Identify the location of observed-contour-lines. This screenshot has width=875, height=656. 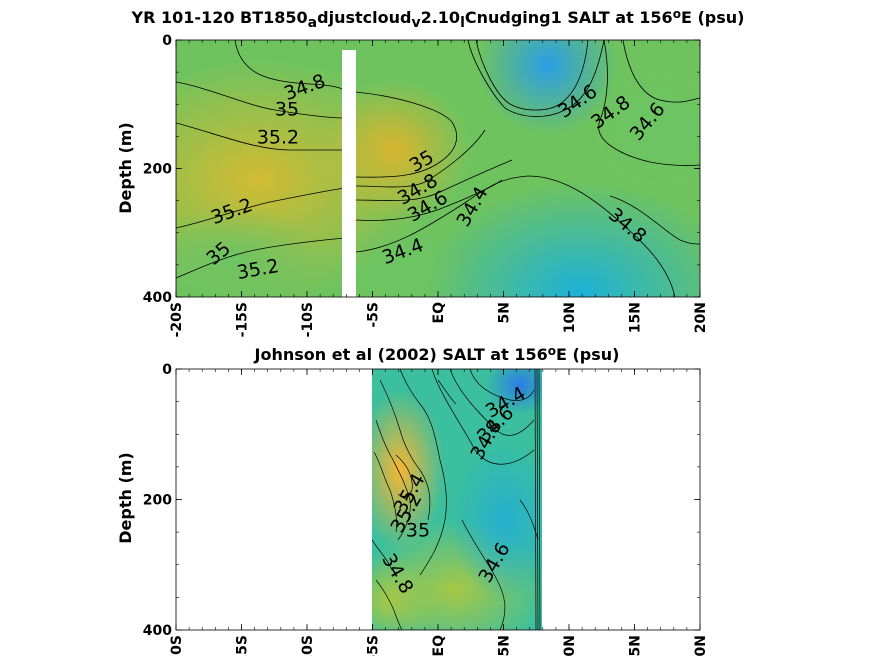
(456, 499).